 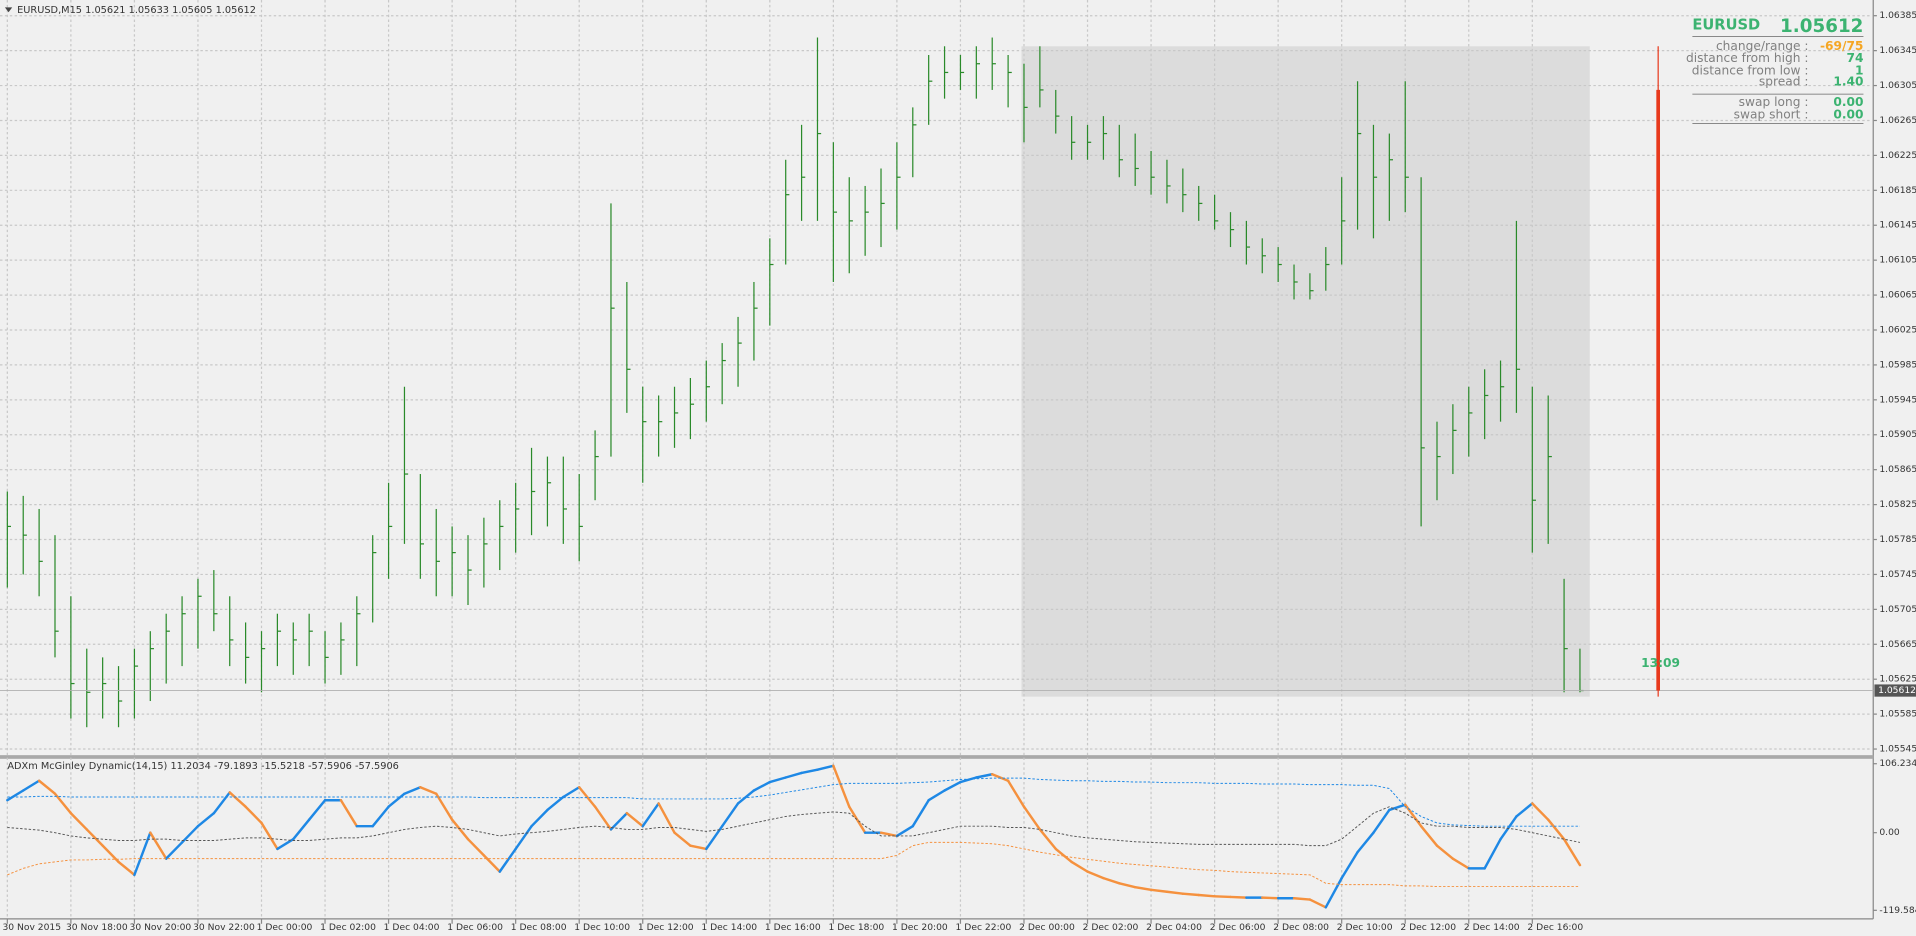 I want to click on y-tick-label: 1.05665, so click(x=1897, y=644).